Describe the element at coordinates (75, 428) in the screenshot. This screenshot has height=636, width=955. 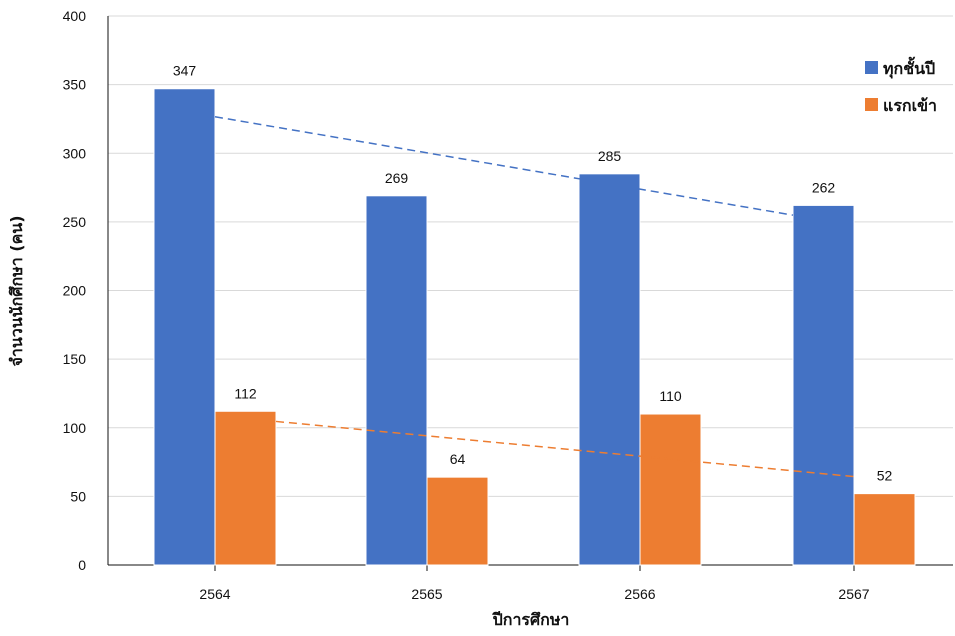
I see `y-tick-label: 100` at that location.